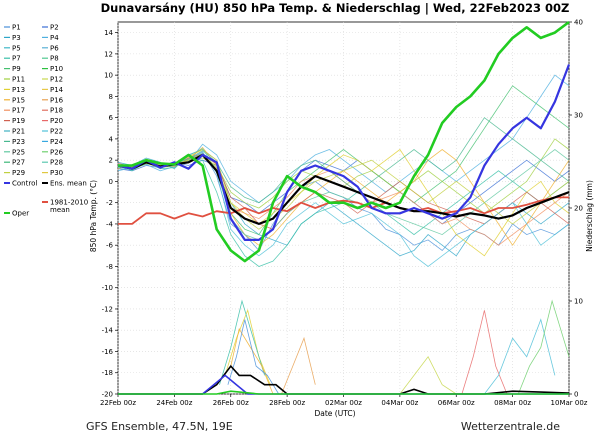  I want to click on y-tick-label: -2, so click(109, 203).